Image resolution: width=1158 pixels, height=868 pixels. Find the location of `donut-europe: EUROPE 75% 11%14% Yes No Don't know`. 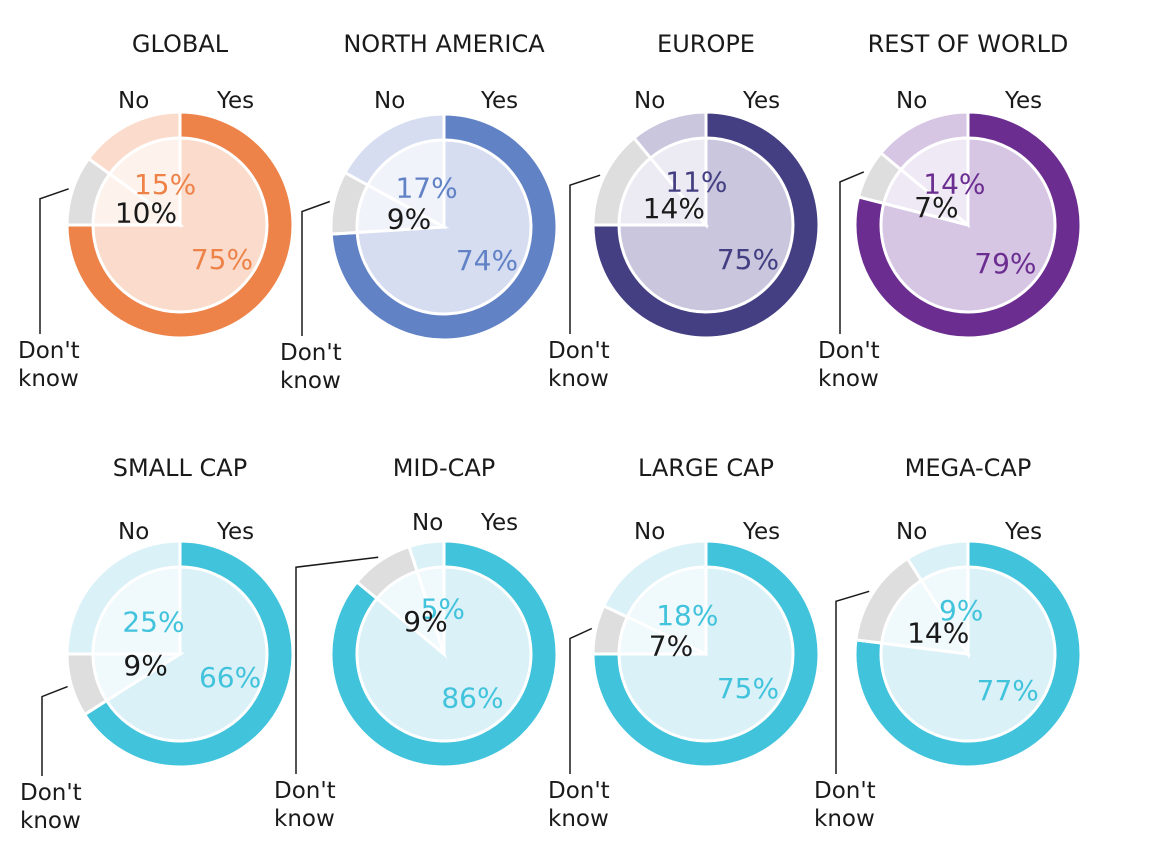

donut-europe: EUROPE 75% 11%14% Yes No Don't know is located at coordinates (684, 211).